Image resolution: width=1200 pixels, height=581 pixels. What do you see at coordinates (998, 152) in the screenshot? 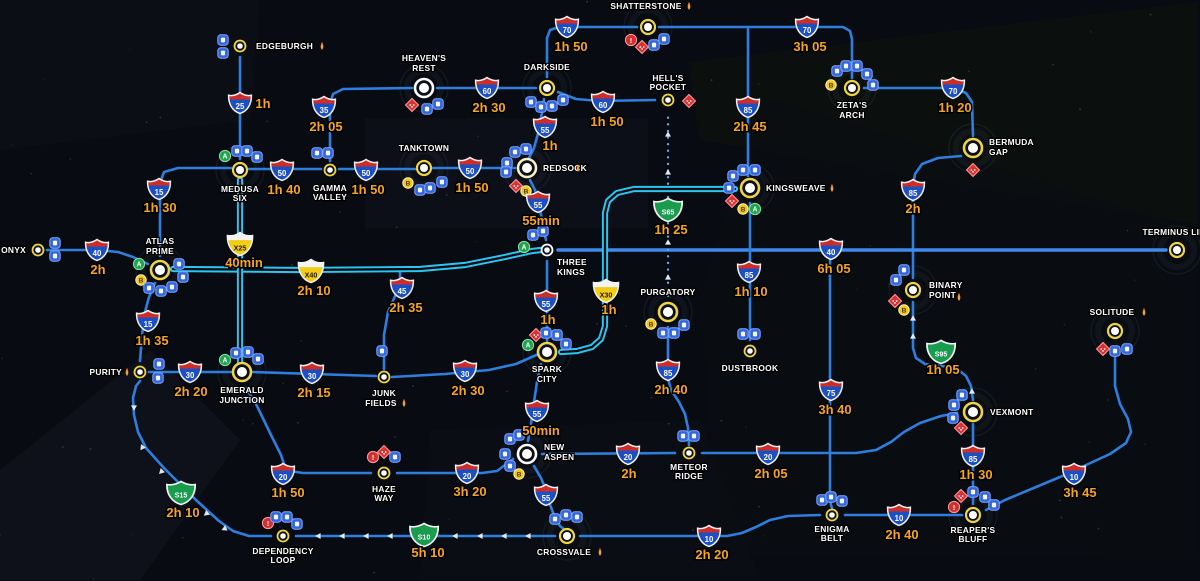
I see `node-label: GAP` at bounding box center [998, 152].